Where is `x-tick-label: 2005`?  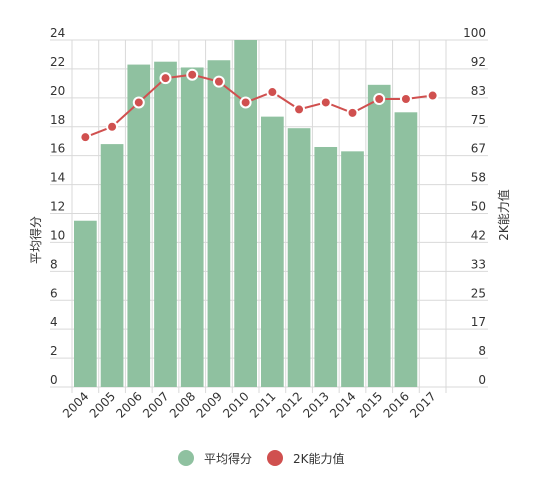 x-tick-label: 2005 is located at coordinates (102, 404).